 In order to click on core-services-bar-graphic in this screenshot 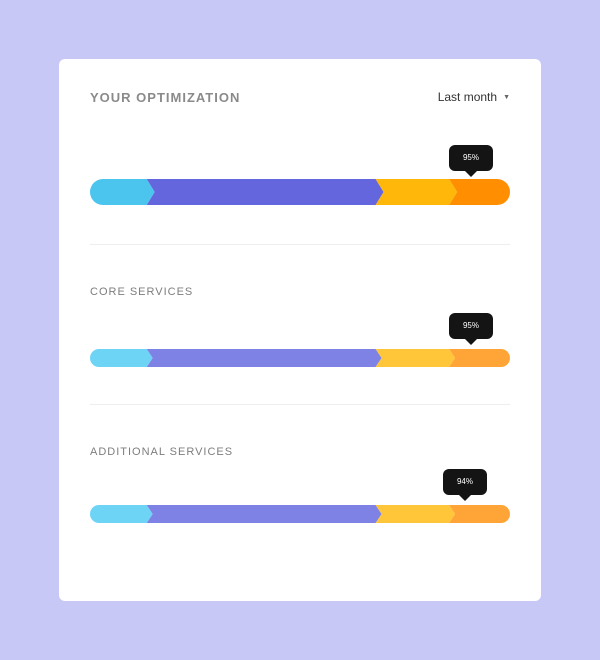, I will do `click(300, 358)`.